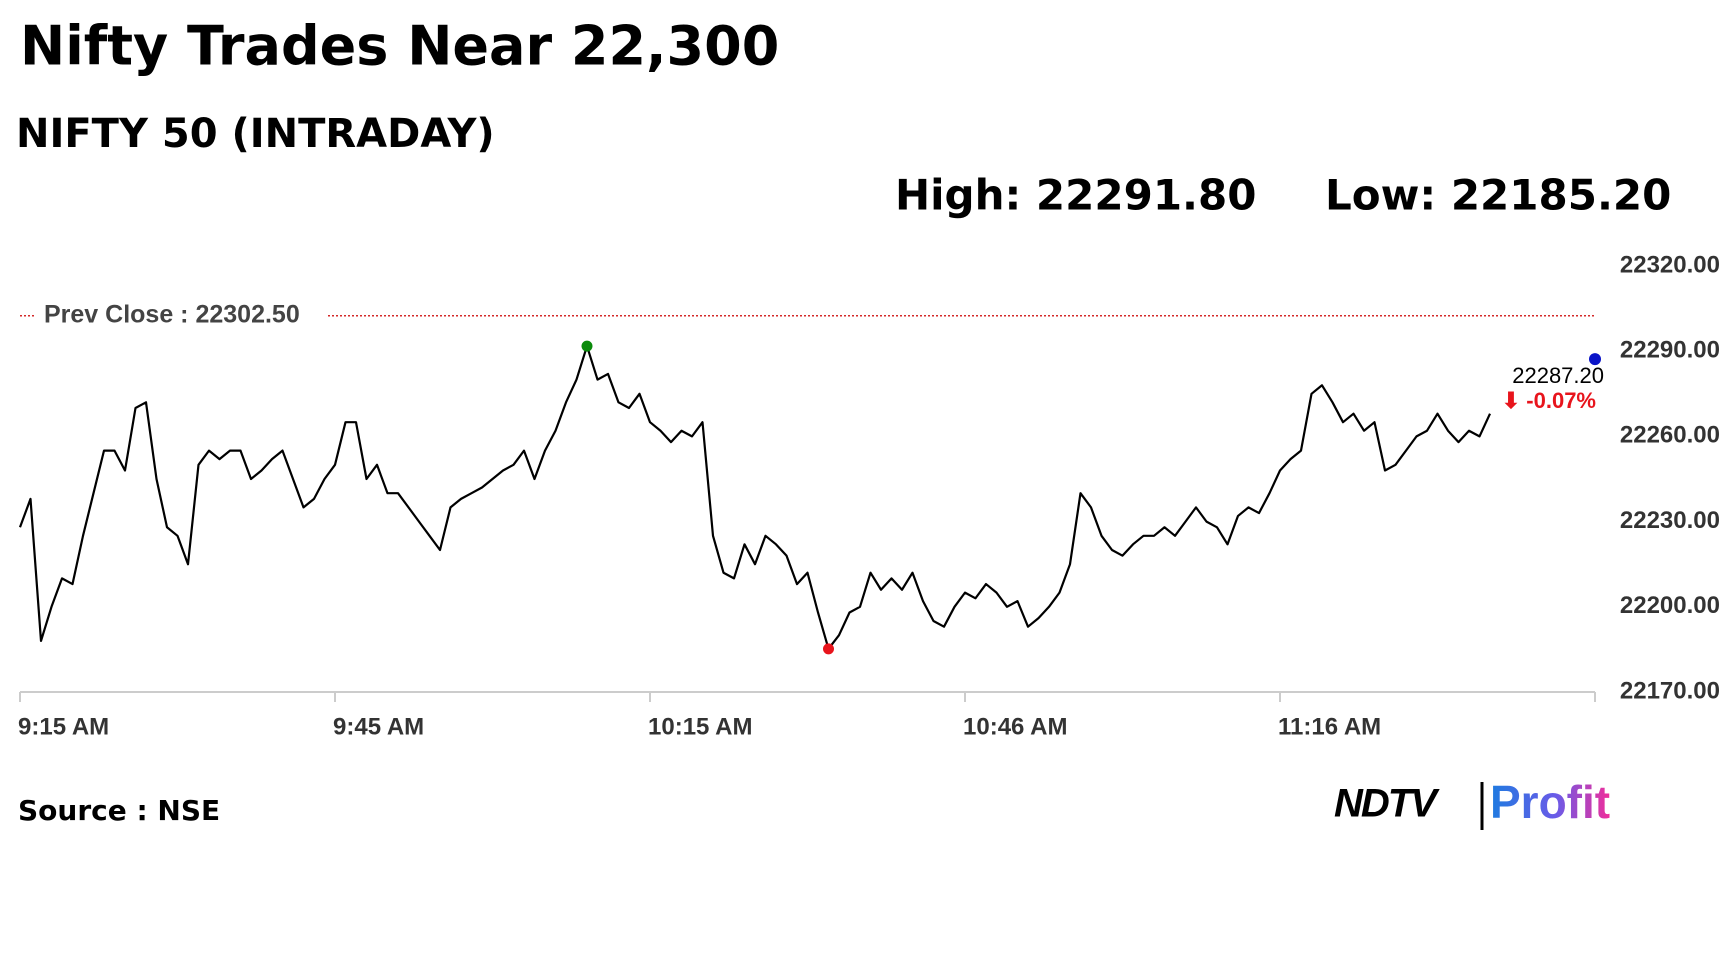 The image size is (1728, 972). I want to click on x-tick-label: 9:15 AM, so click(63, 726).